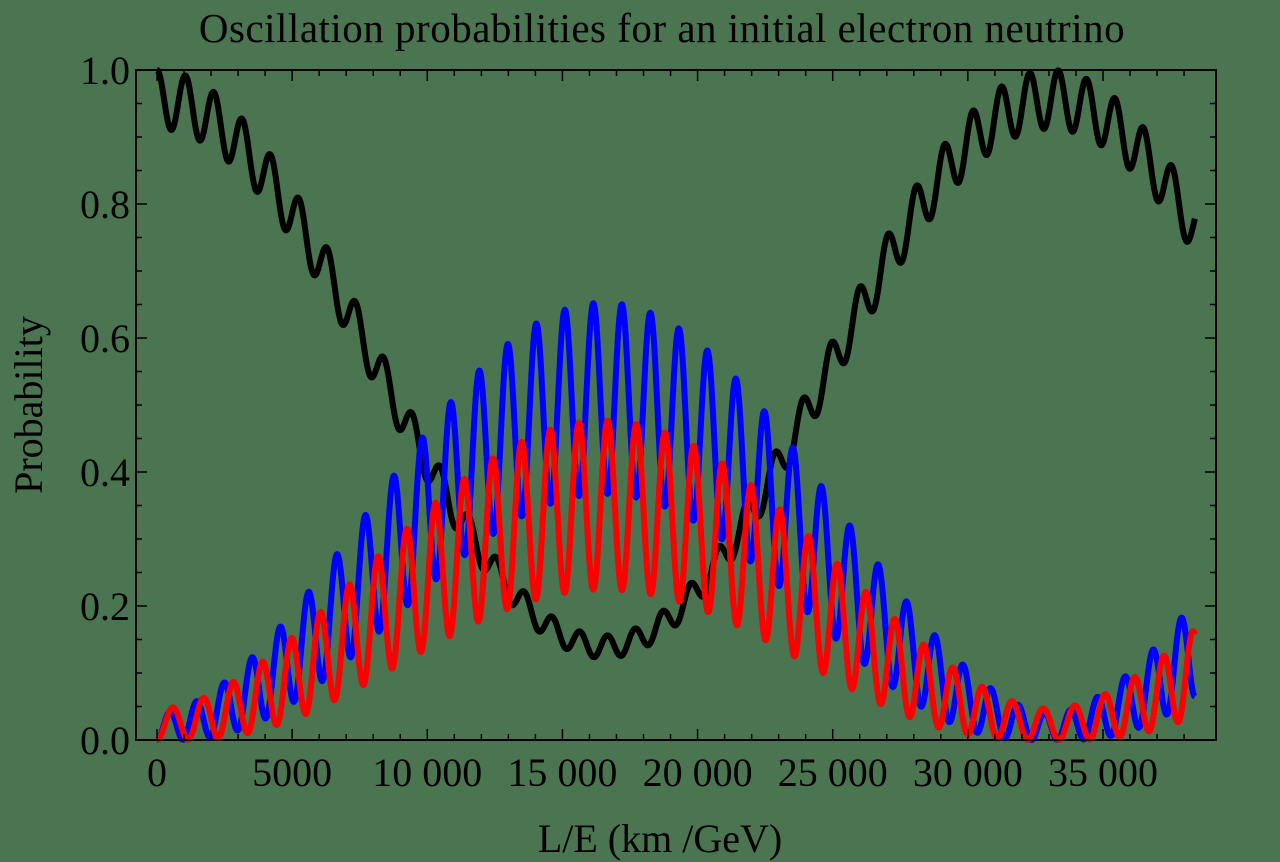 This screenshot has width=1280, height=862. I want to click on x-tick-label: 0, so click(157, 772).